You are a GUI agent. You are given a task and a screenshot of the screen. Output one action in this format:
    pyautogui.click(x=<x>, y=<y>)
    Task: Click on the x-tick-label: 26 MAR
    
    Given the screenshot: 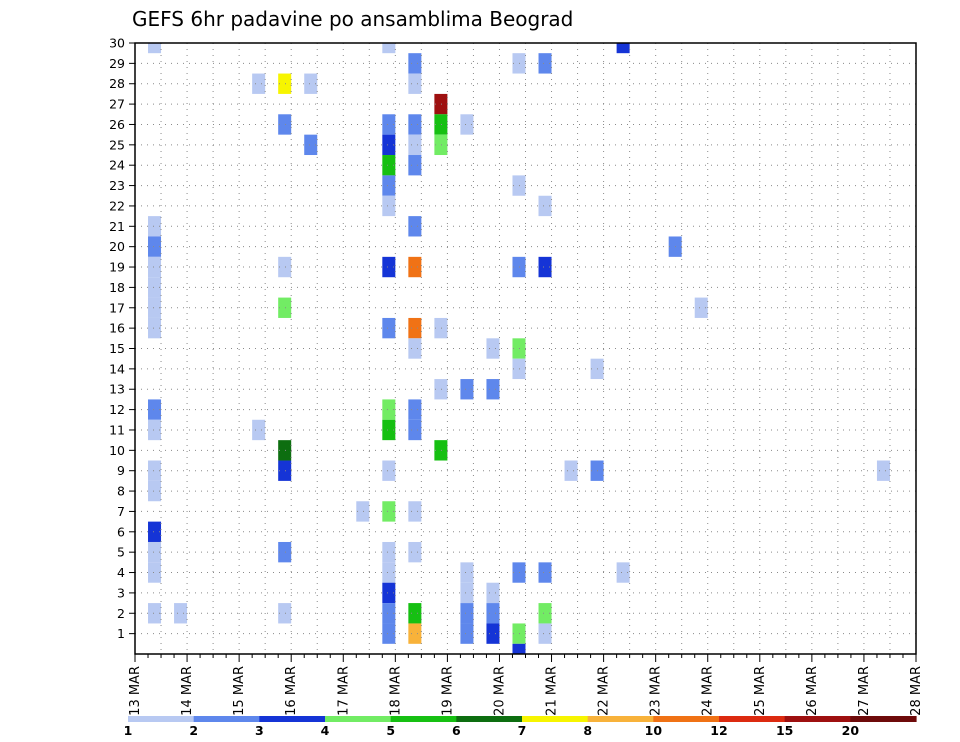 What is the action you would take?
    pyautogui.click(x=812, y=691)
    